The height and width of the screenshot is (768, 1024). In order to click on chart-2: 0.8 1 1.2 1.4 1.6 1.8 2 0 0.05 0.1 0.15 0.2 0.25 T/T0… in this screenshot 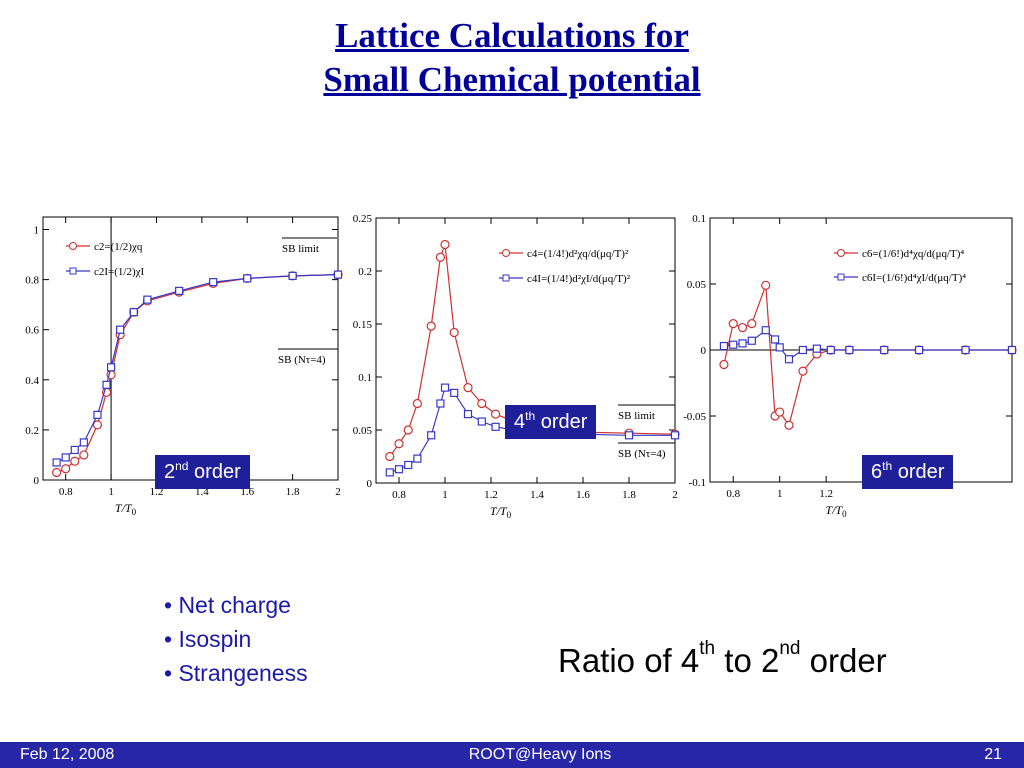, I will do `click(516, 366)`.